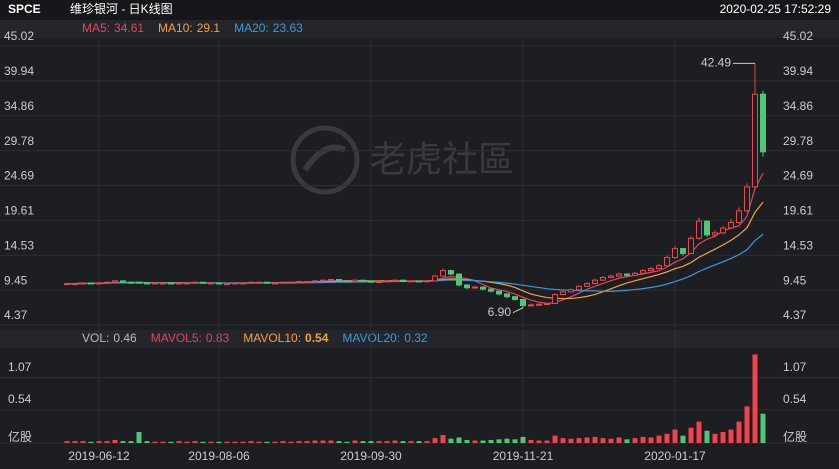 The image size is (839, 469). I want to click on legend-entry: VOL: 0.46, so click(109, 338).